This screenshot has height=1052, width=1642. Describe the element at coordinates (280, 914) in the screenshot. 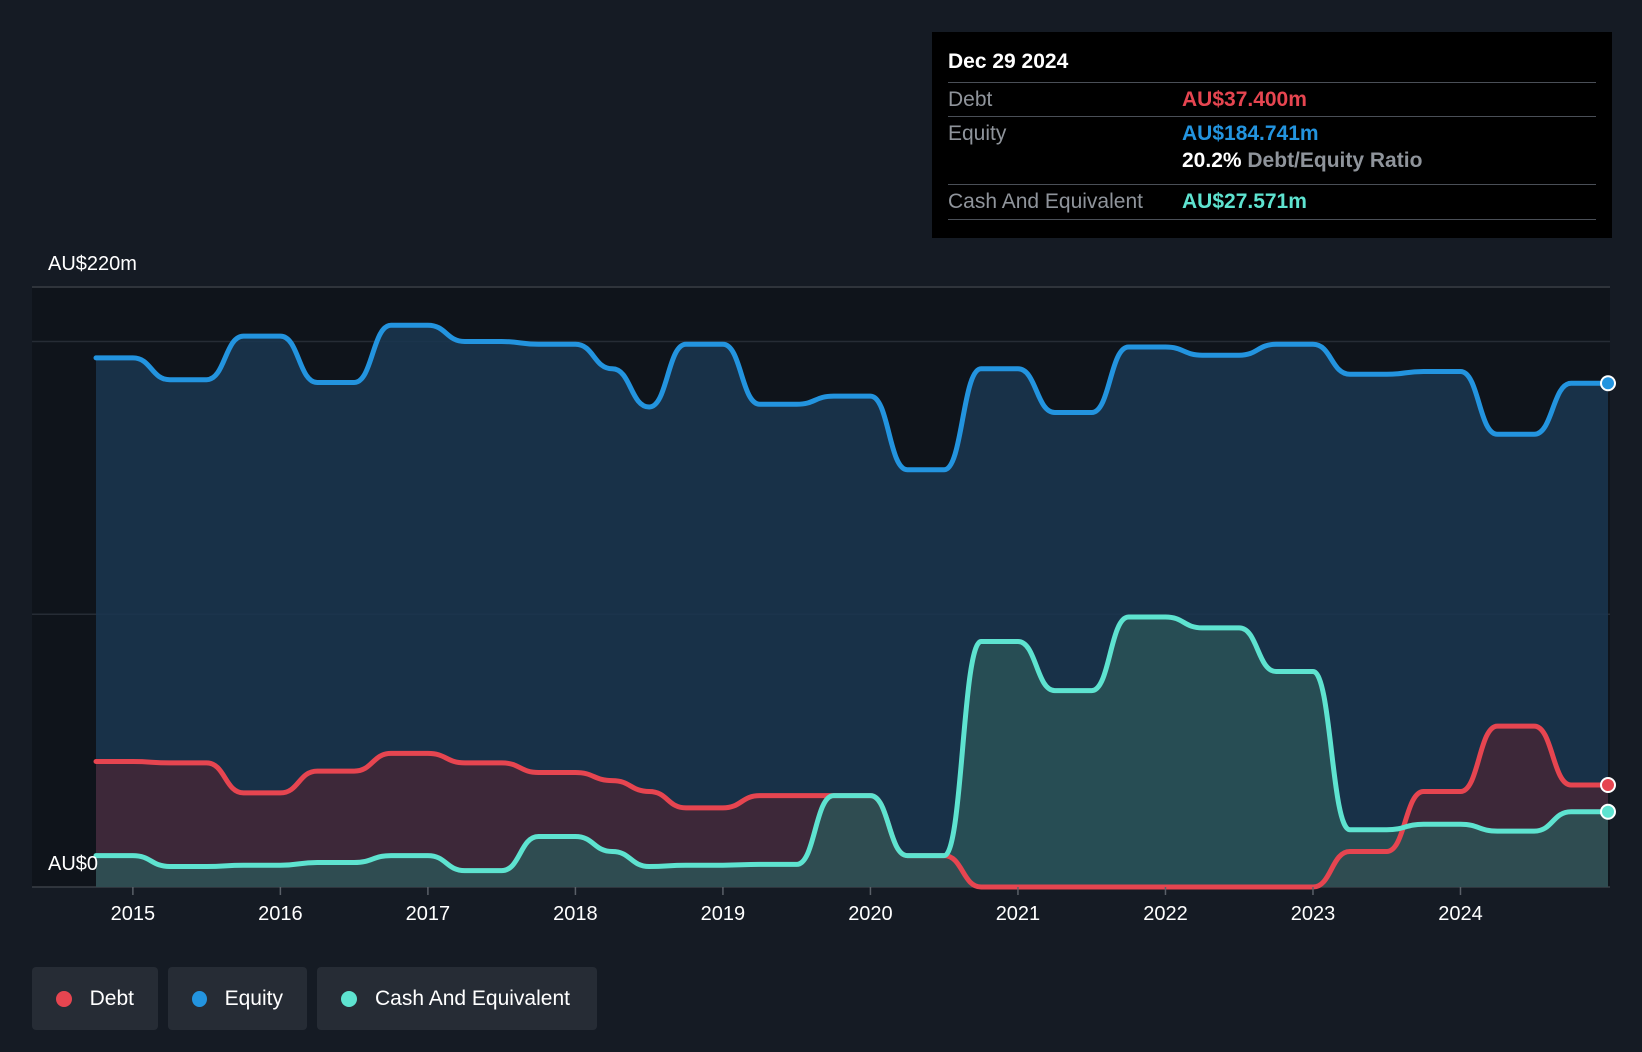

I see `x-tick-label: 2016` at that location.